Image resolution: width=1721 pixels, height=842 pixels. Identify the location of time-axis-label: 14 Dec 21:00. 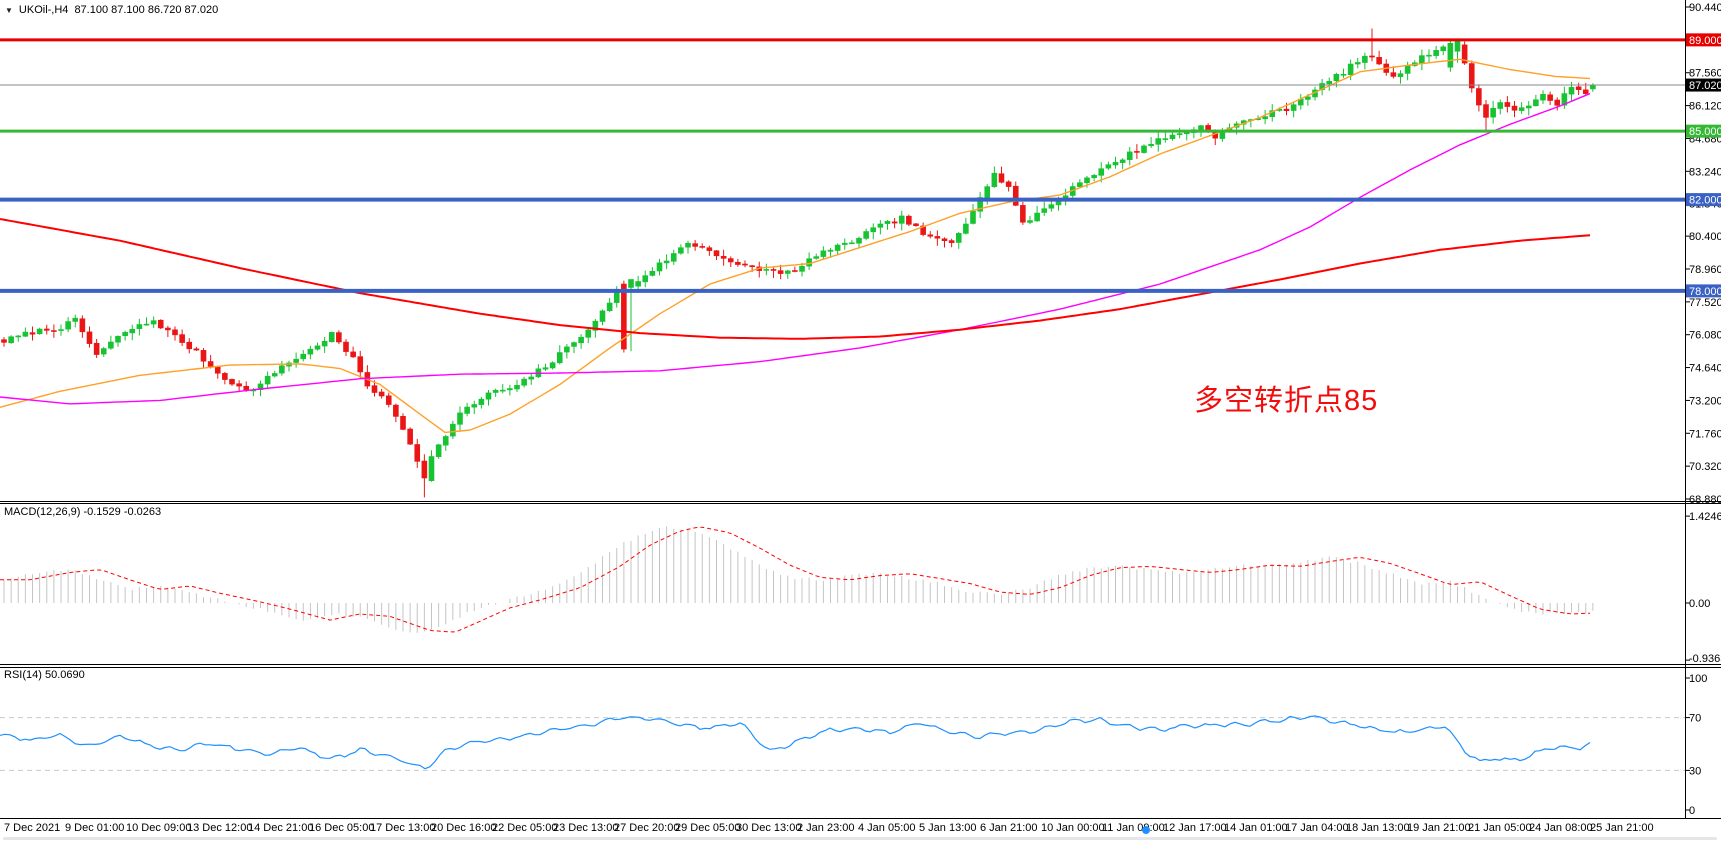
(280, 828).